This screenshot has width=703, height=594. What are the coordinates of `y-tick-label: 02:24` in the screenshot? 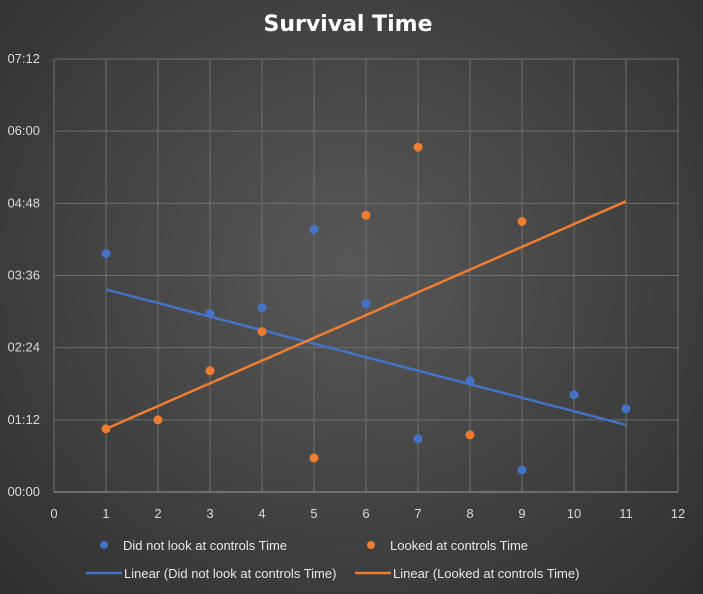 It's located at (23, 347).